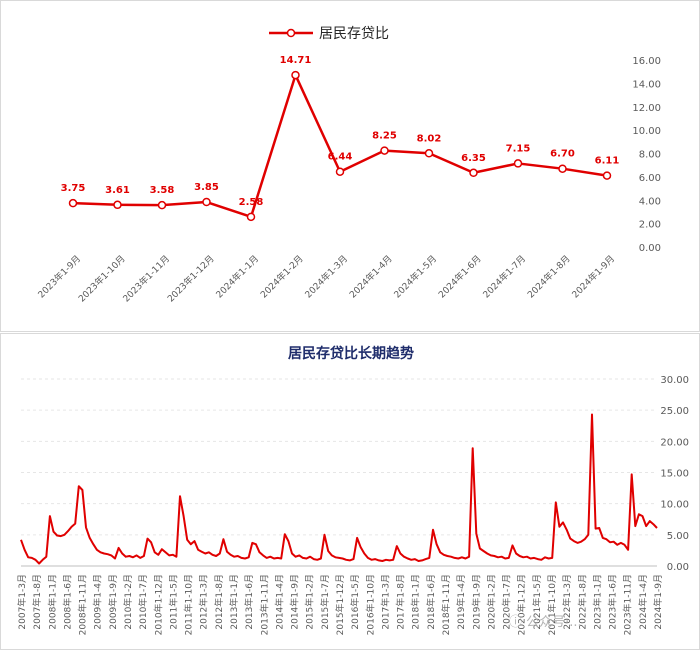 This screenshot has height=651, width=700. I want to click on x-tick-label: 2012年1-3月, so click(204, 602).